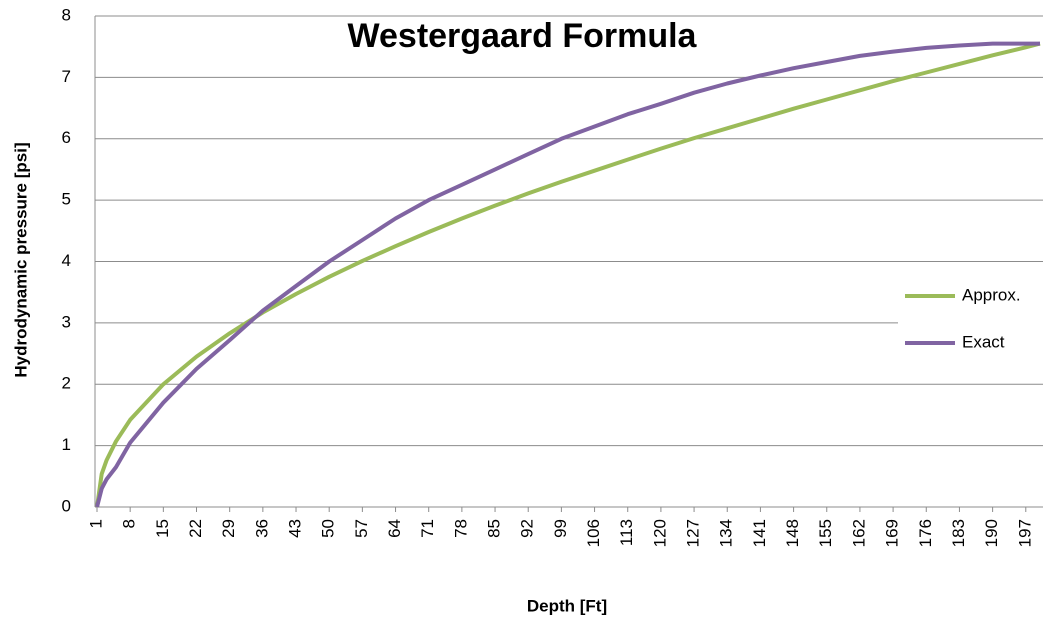 This screenshot has height=626, width=1055. What do you see at coordinates (460, 528) in the screenshot?
I see `x-tick-label: 78` at bounding box center [460, 528].